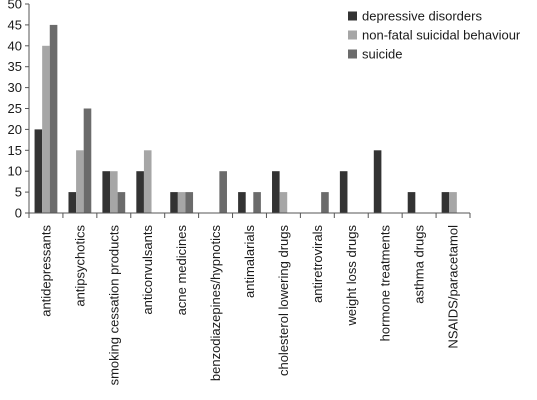 The height and width of the screenshot is (400, 537). Describe the element at coordinates (15, 66) in the screenshot. I see `y-tick-label: 35` at that location.